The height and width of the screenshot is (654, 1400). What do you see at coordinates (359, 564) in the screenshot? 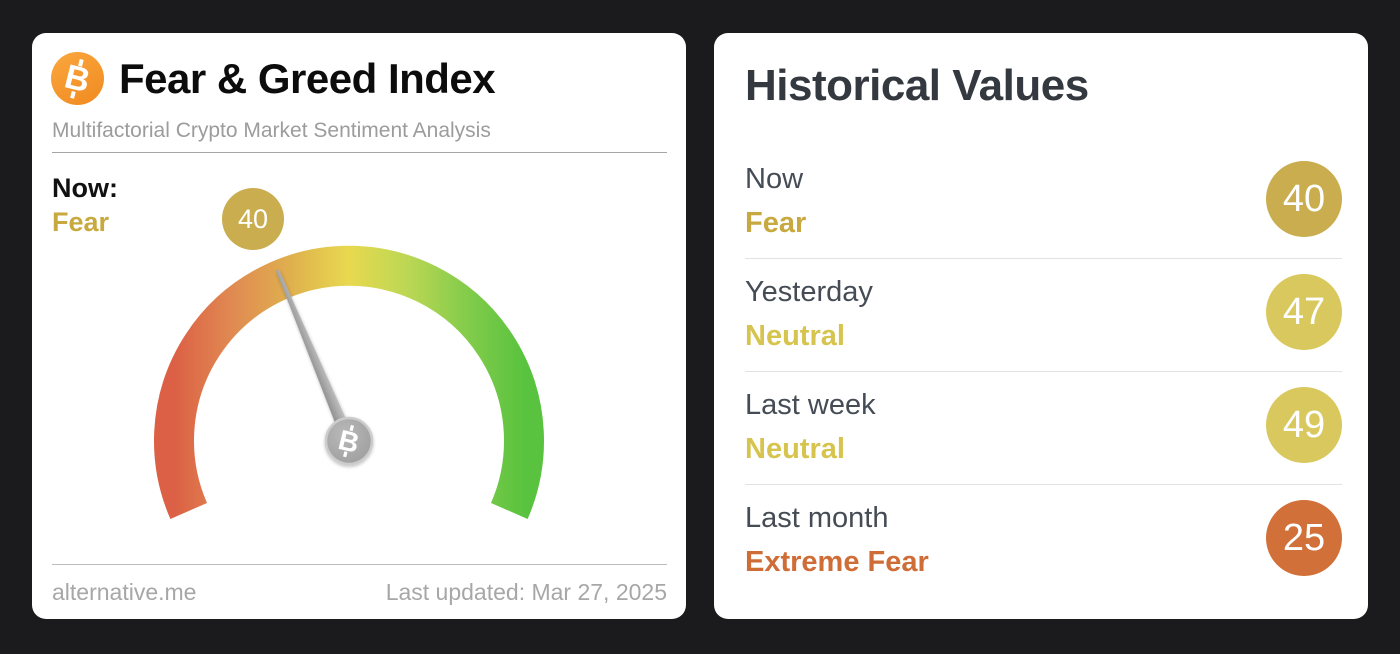
I see `footer-divider` at bounding box center [359, 564].